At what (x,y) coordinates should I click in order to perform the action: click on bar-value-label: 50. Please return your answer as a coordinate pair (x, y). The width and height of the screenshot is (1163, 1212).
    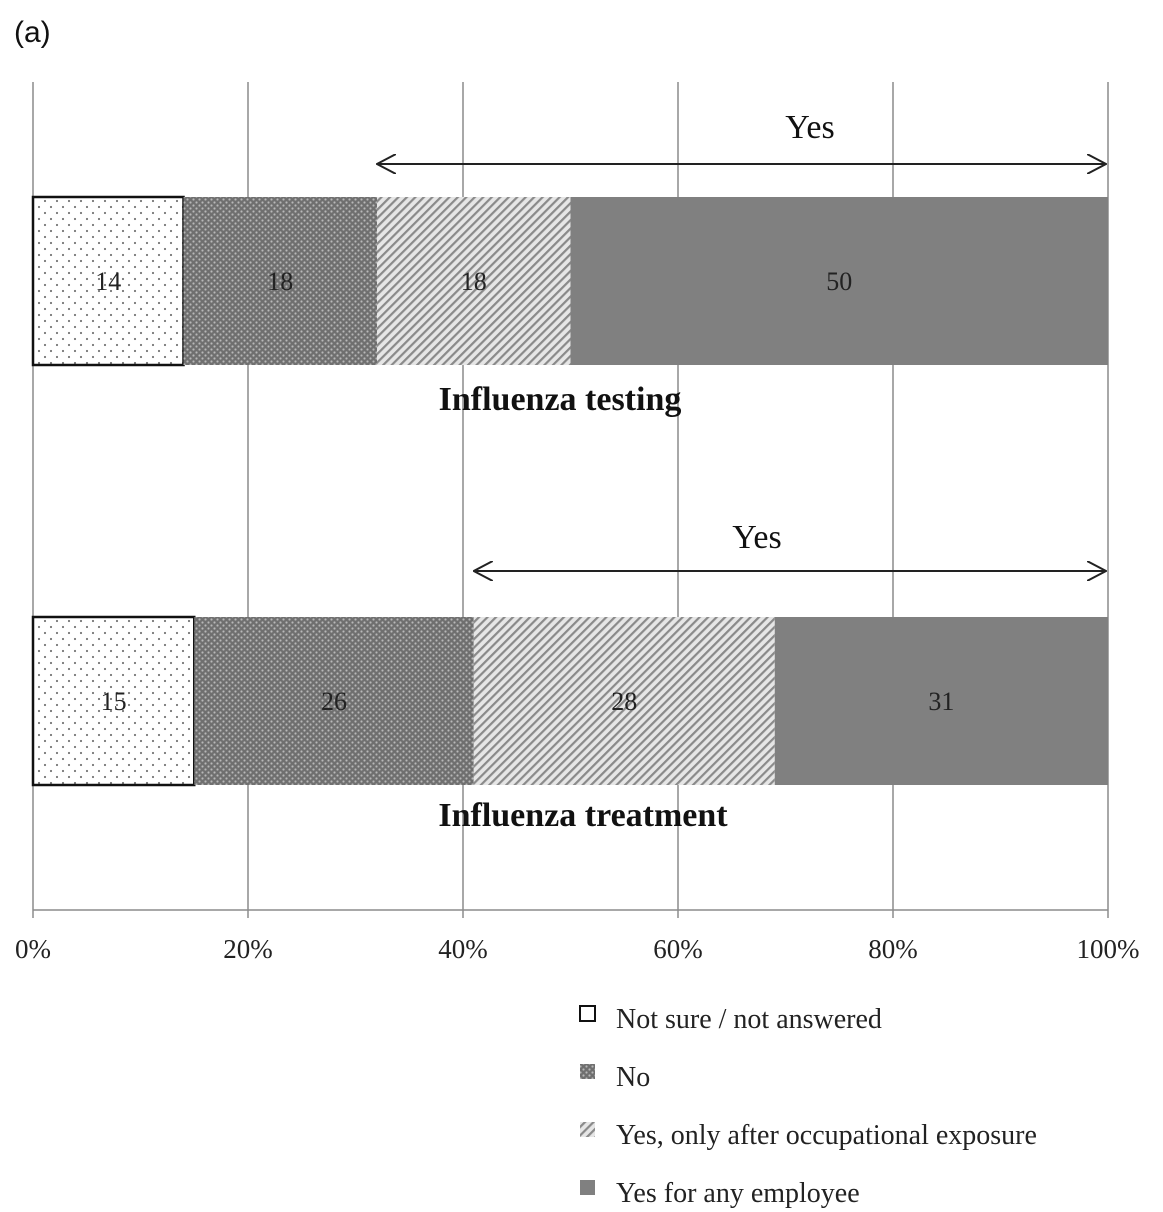
    Looking at the image, I should click on (839, 281).